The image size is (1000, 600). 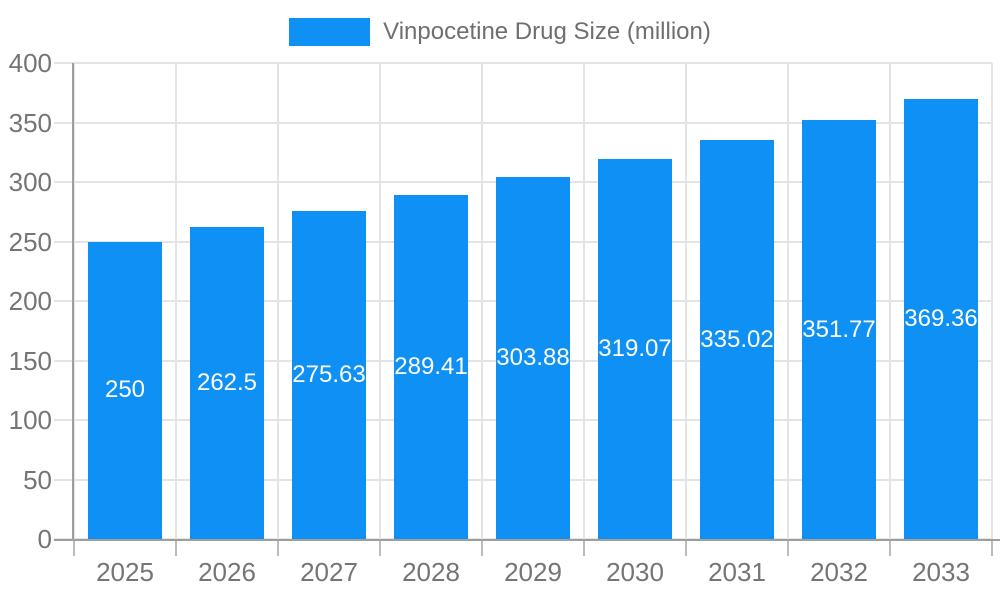 What do you see at coordinates (227, 572) in the screenshot?
I see `x-axis-label: 2026` at bounding box center [227, 572].